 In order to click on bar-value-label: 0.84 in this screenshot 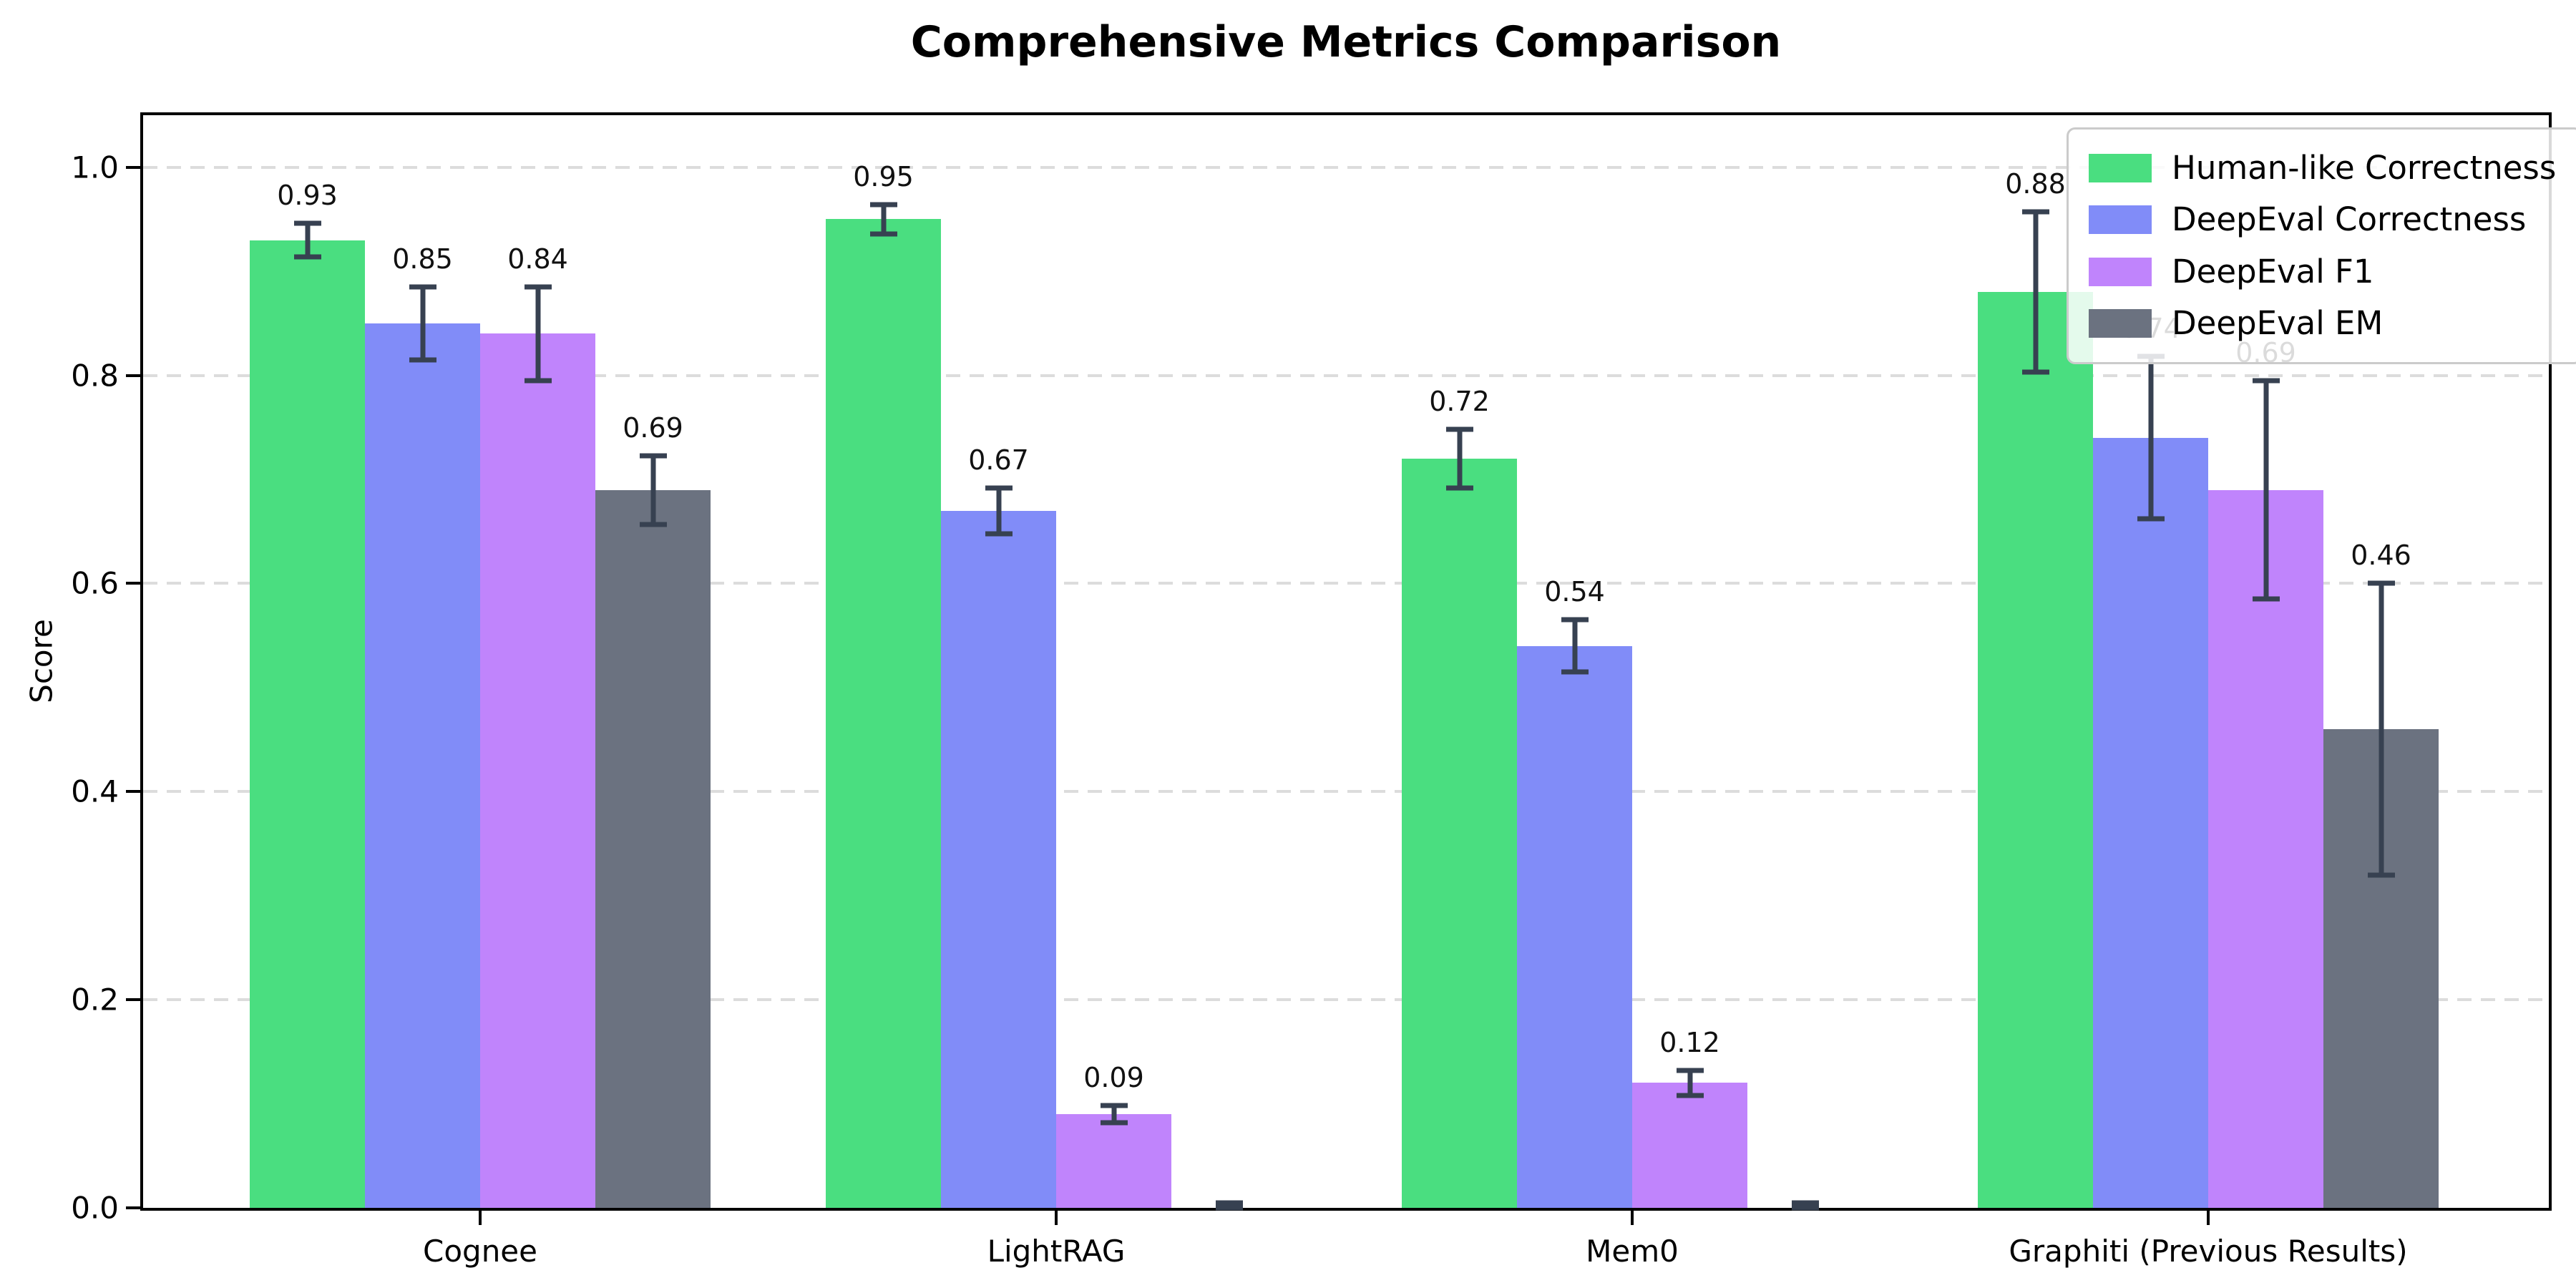, I will do `click(537, 259)`.